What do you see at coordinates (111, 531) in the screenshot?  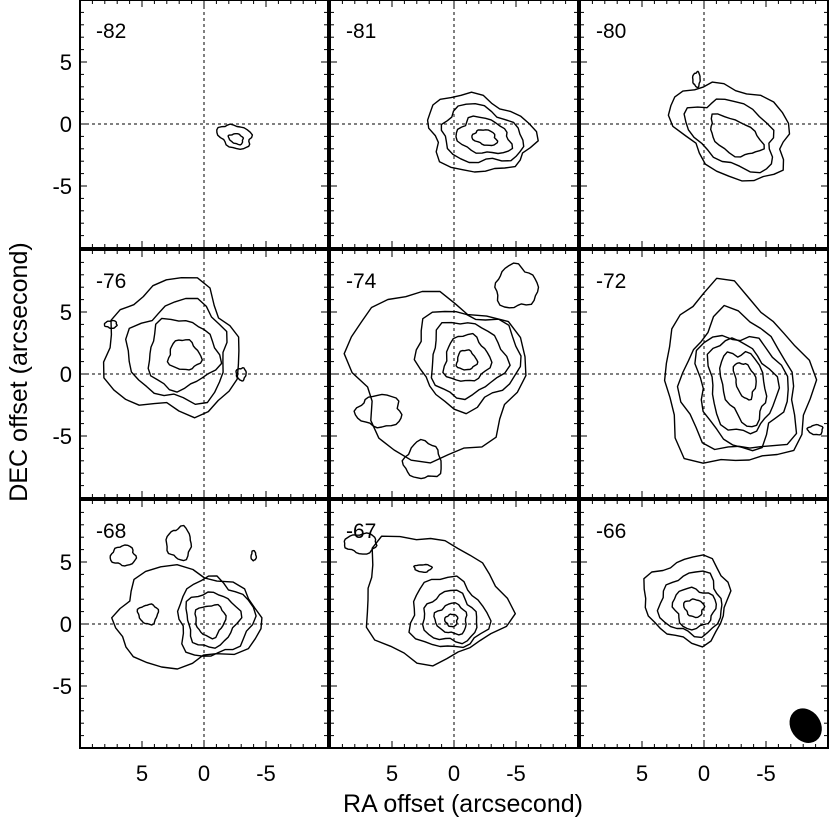 I see `velocity-label: -68` at bounding box center [111, 531].